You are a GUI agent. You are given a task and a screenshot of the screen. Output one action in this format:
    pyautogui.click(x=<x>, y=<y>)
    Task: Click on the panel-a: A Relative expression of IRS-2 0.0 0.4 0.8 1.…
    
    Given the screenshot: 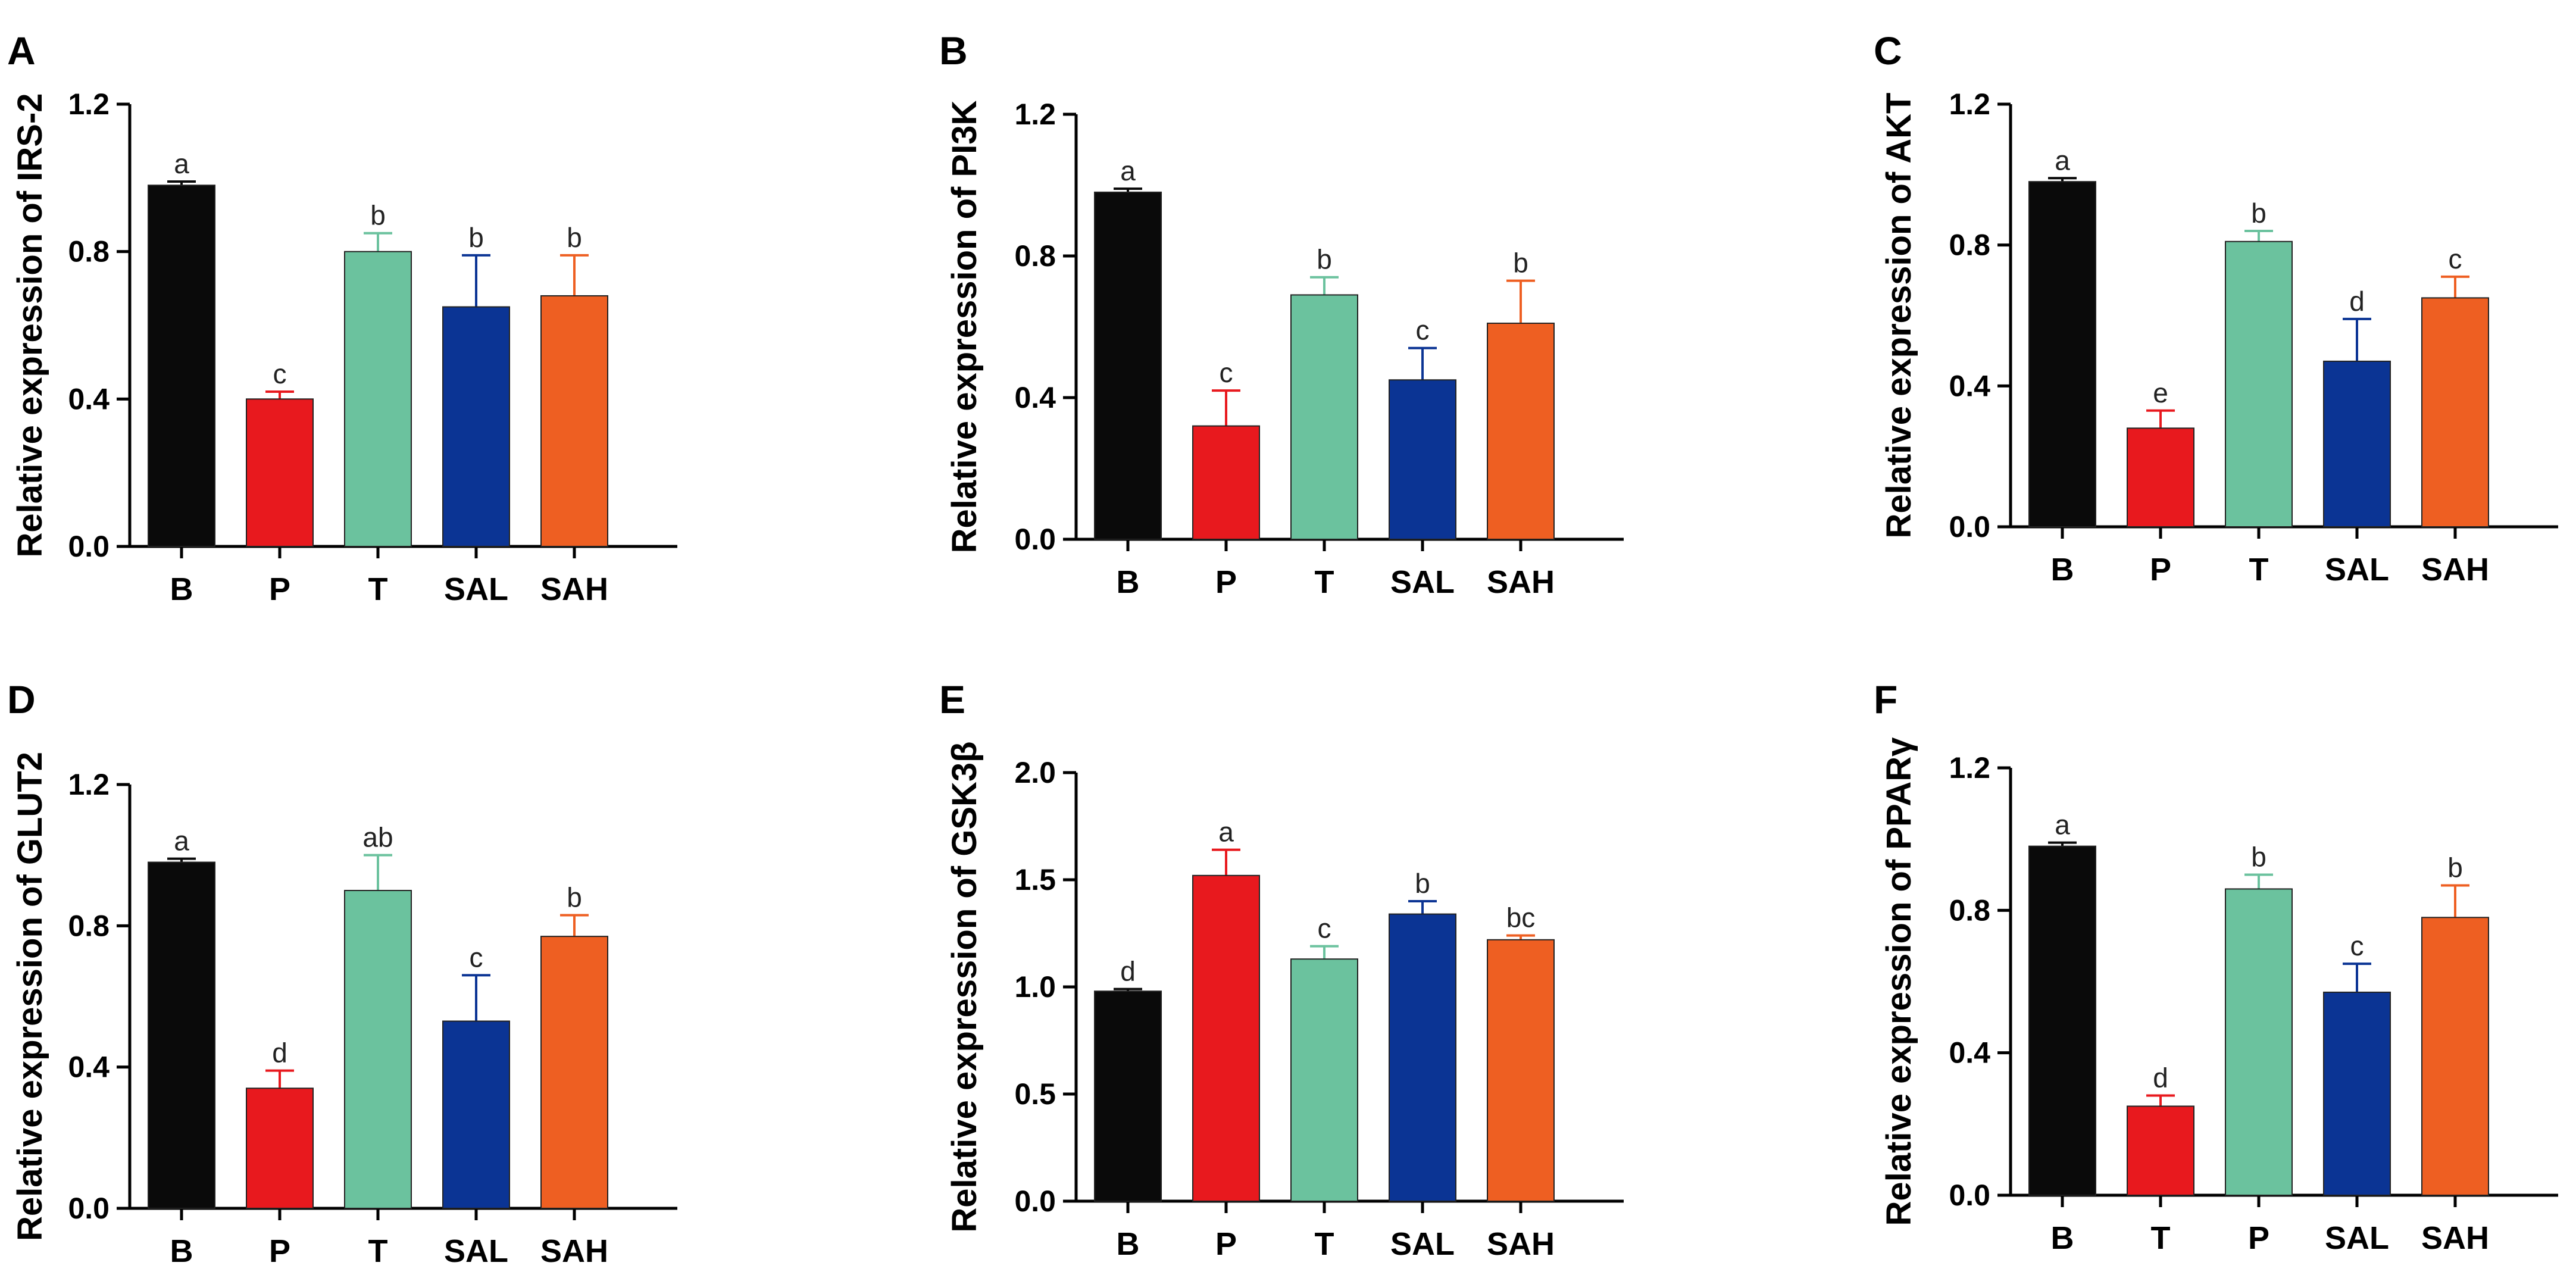 What is the action you would take?
    pyautogui.click(x=342, y=318)
    